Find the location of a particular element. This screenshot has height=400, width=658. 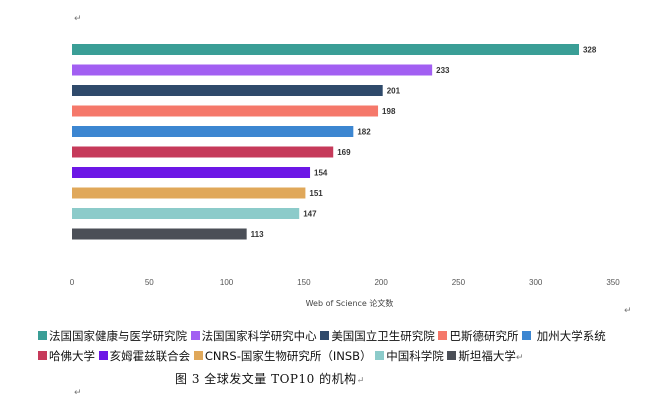

legend-item: 巴斯德研究所 is located at coordinates (478, 336).